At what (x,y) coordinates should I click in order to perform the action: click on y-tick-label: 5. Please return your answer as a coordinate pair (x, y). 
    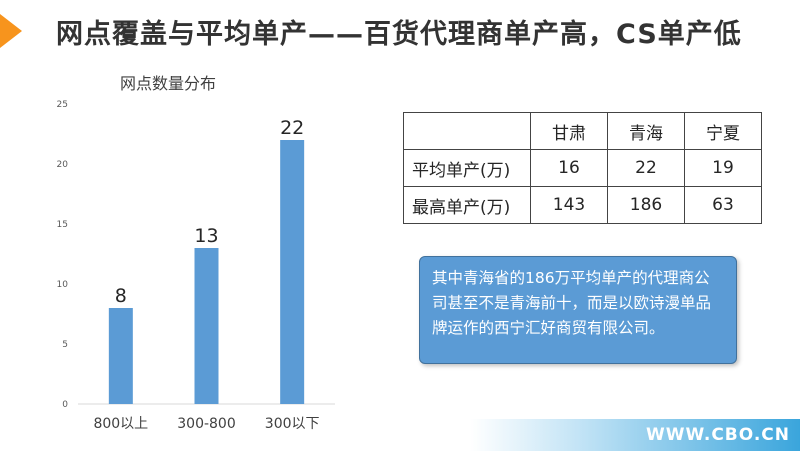
    Looking at the image, I should click on (65, 345).